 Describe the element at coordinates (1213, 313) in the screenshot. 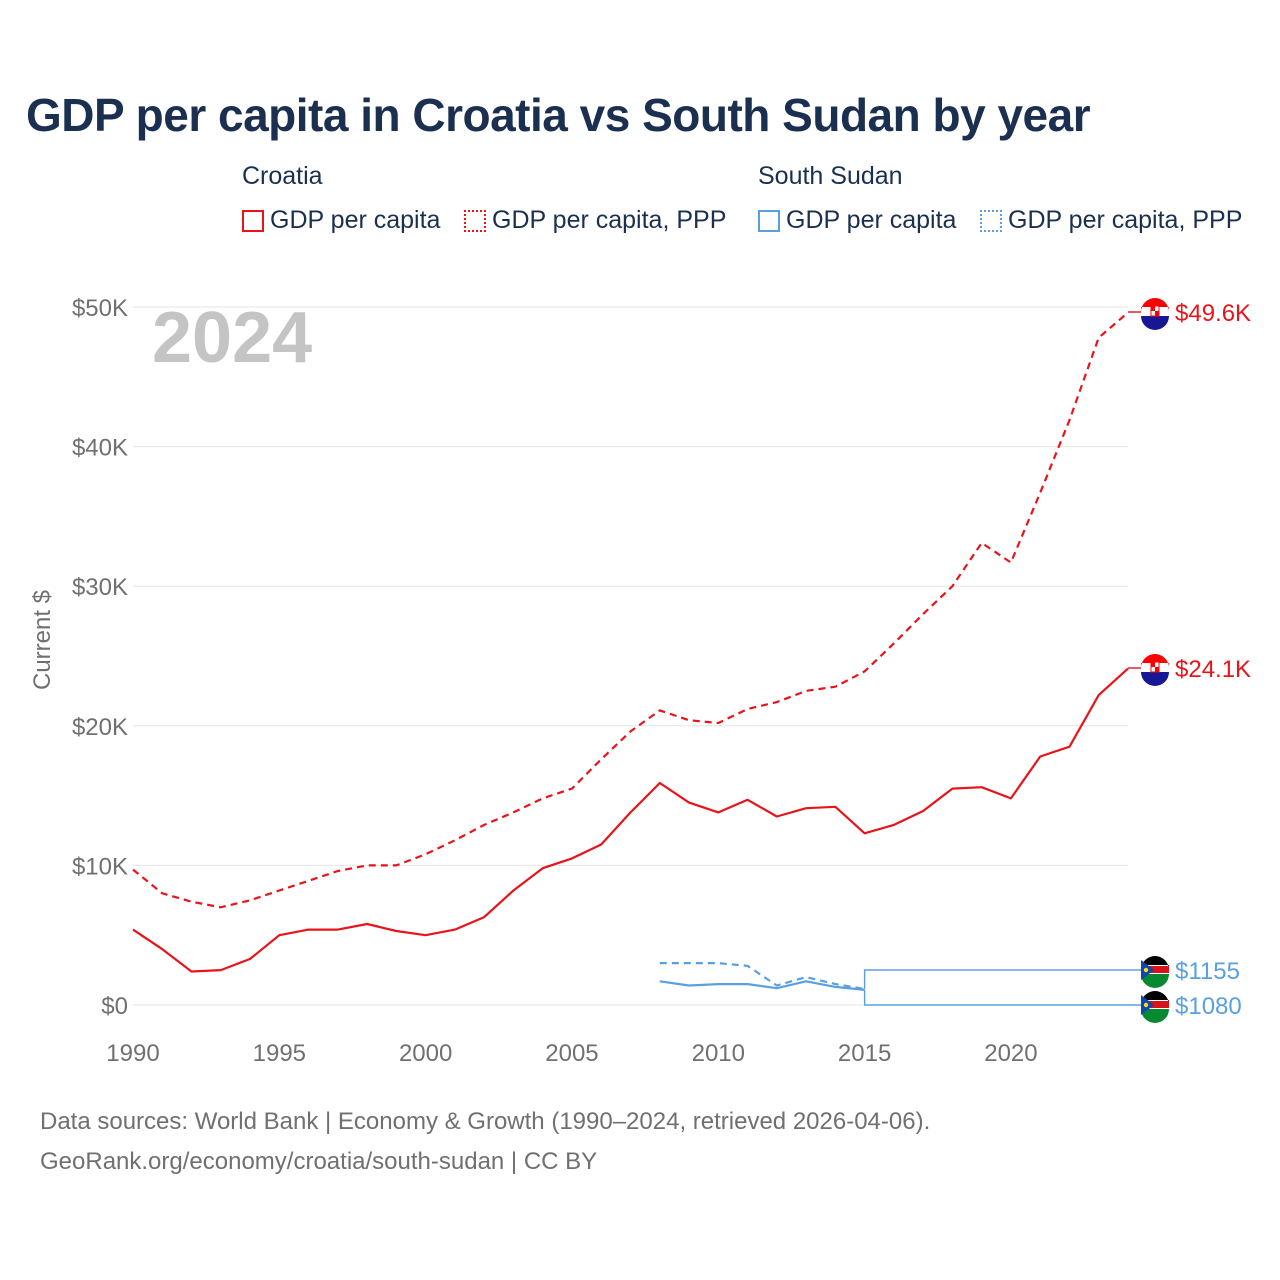

I see `end-value-label: $49.6K` at that location.